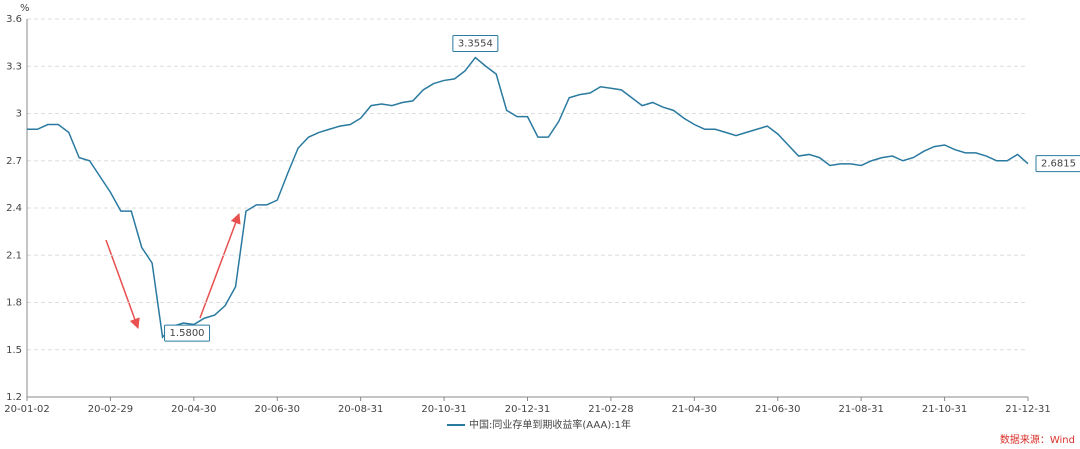  I want to click on data-label-group: 3.3554, so click(475, 44).